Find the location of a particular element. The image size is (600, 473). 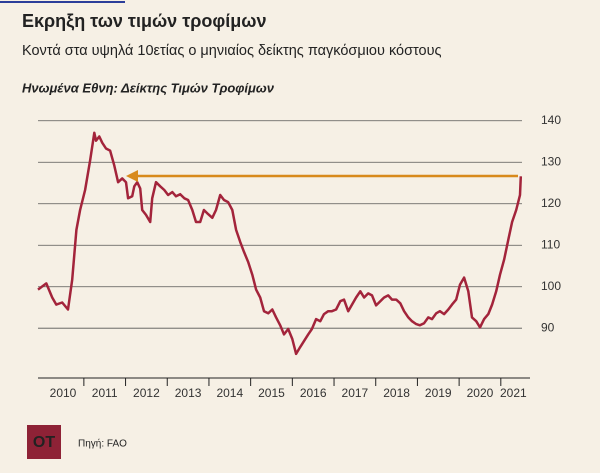

x-tick-label: 2021 is located at coordinates (513, 393).